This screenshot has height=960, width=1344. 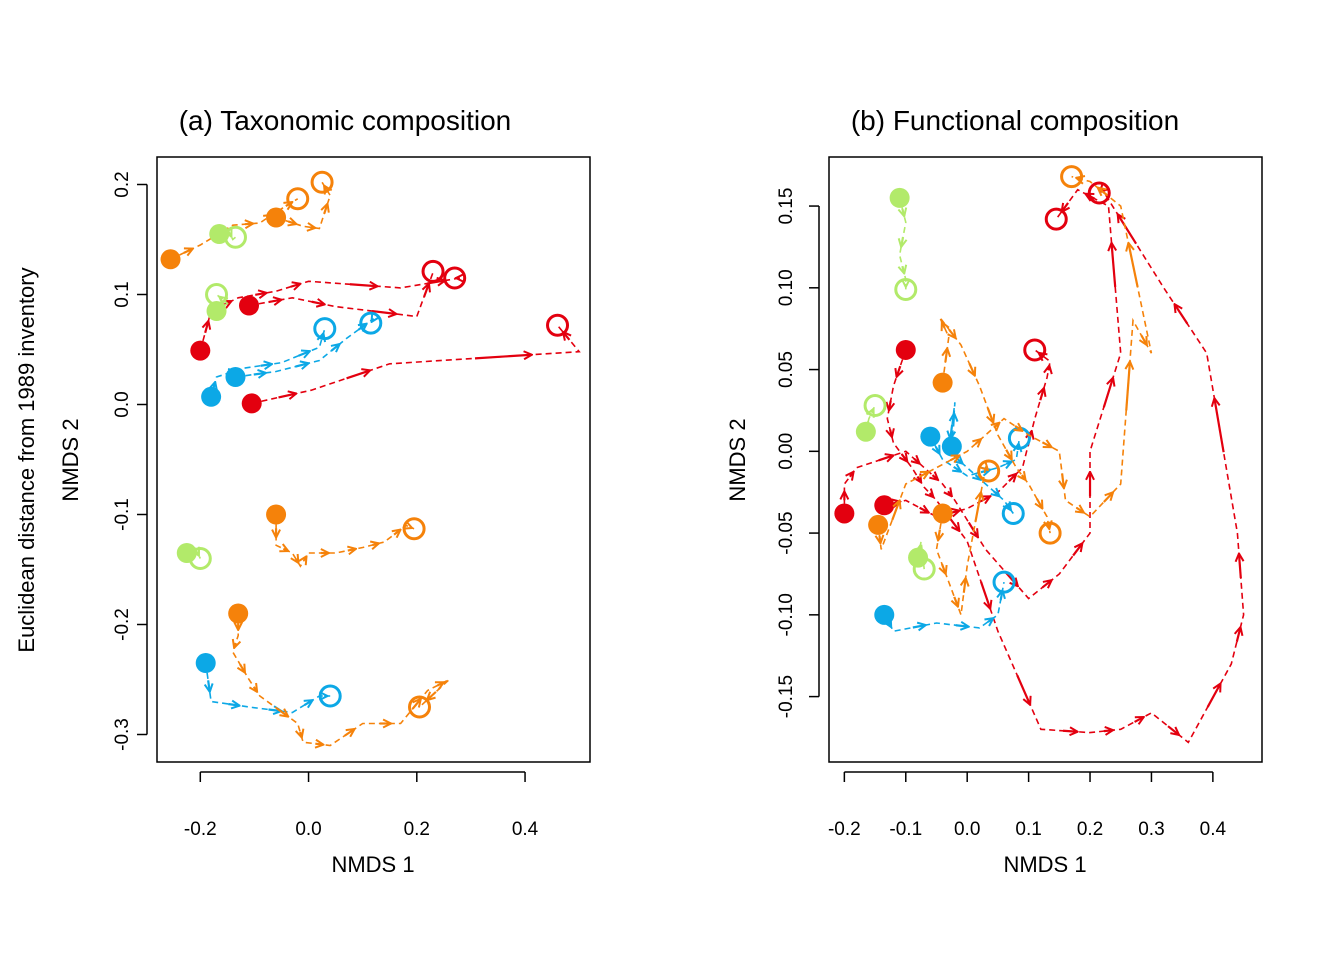 I want to click on panel-b-y-tick-label: -0.15, so click(x=786, y=696).